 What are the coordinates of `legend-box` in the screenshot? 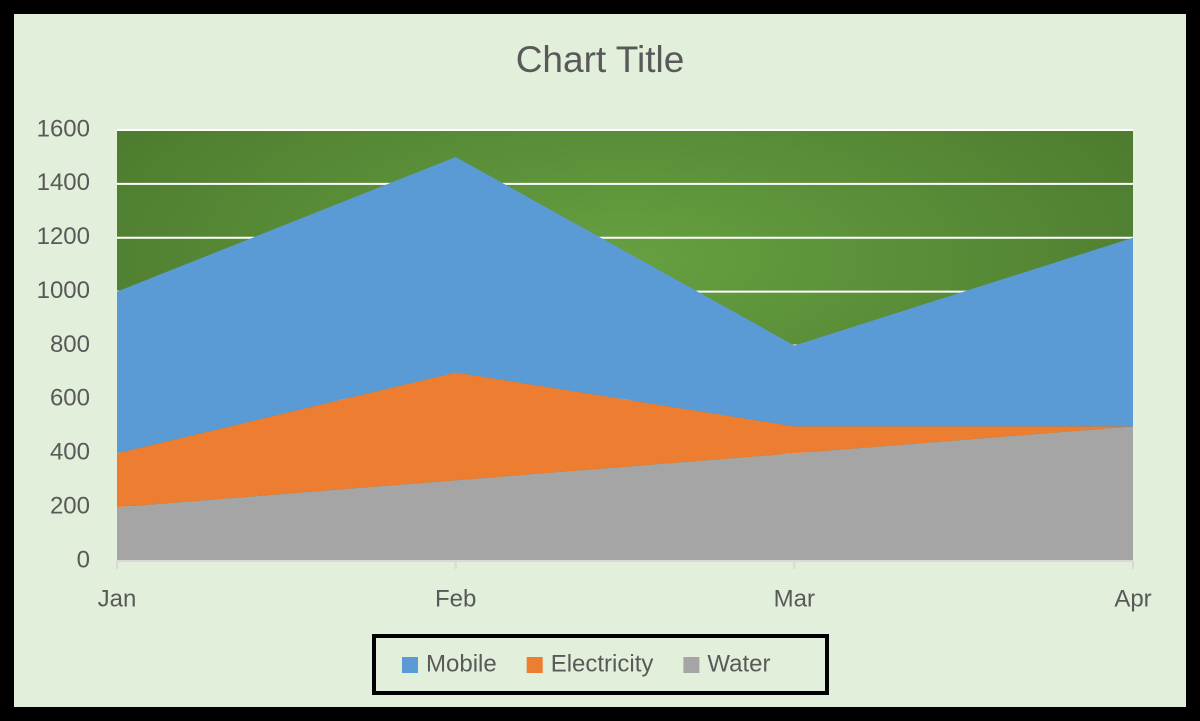 It's located at (600, 664).